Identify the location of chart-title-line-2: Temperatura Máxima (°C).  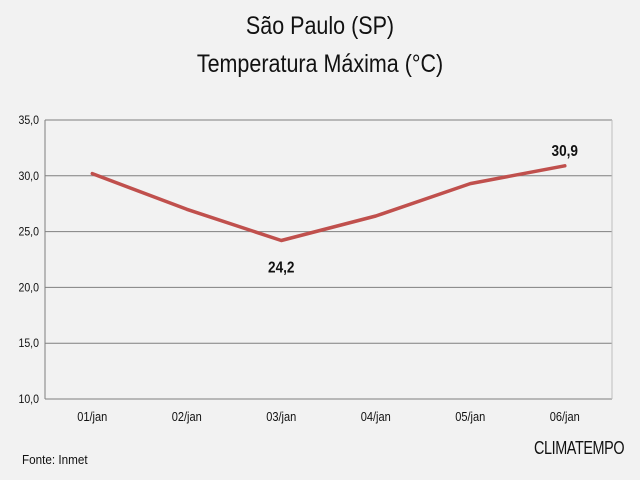
(320, 64).